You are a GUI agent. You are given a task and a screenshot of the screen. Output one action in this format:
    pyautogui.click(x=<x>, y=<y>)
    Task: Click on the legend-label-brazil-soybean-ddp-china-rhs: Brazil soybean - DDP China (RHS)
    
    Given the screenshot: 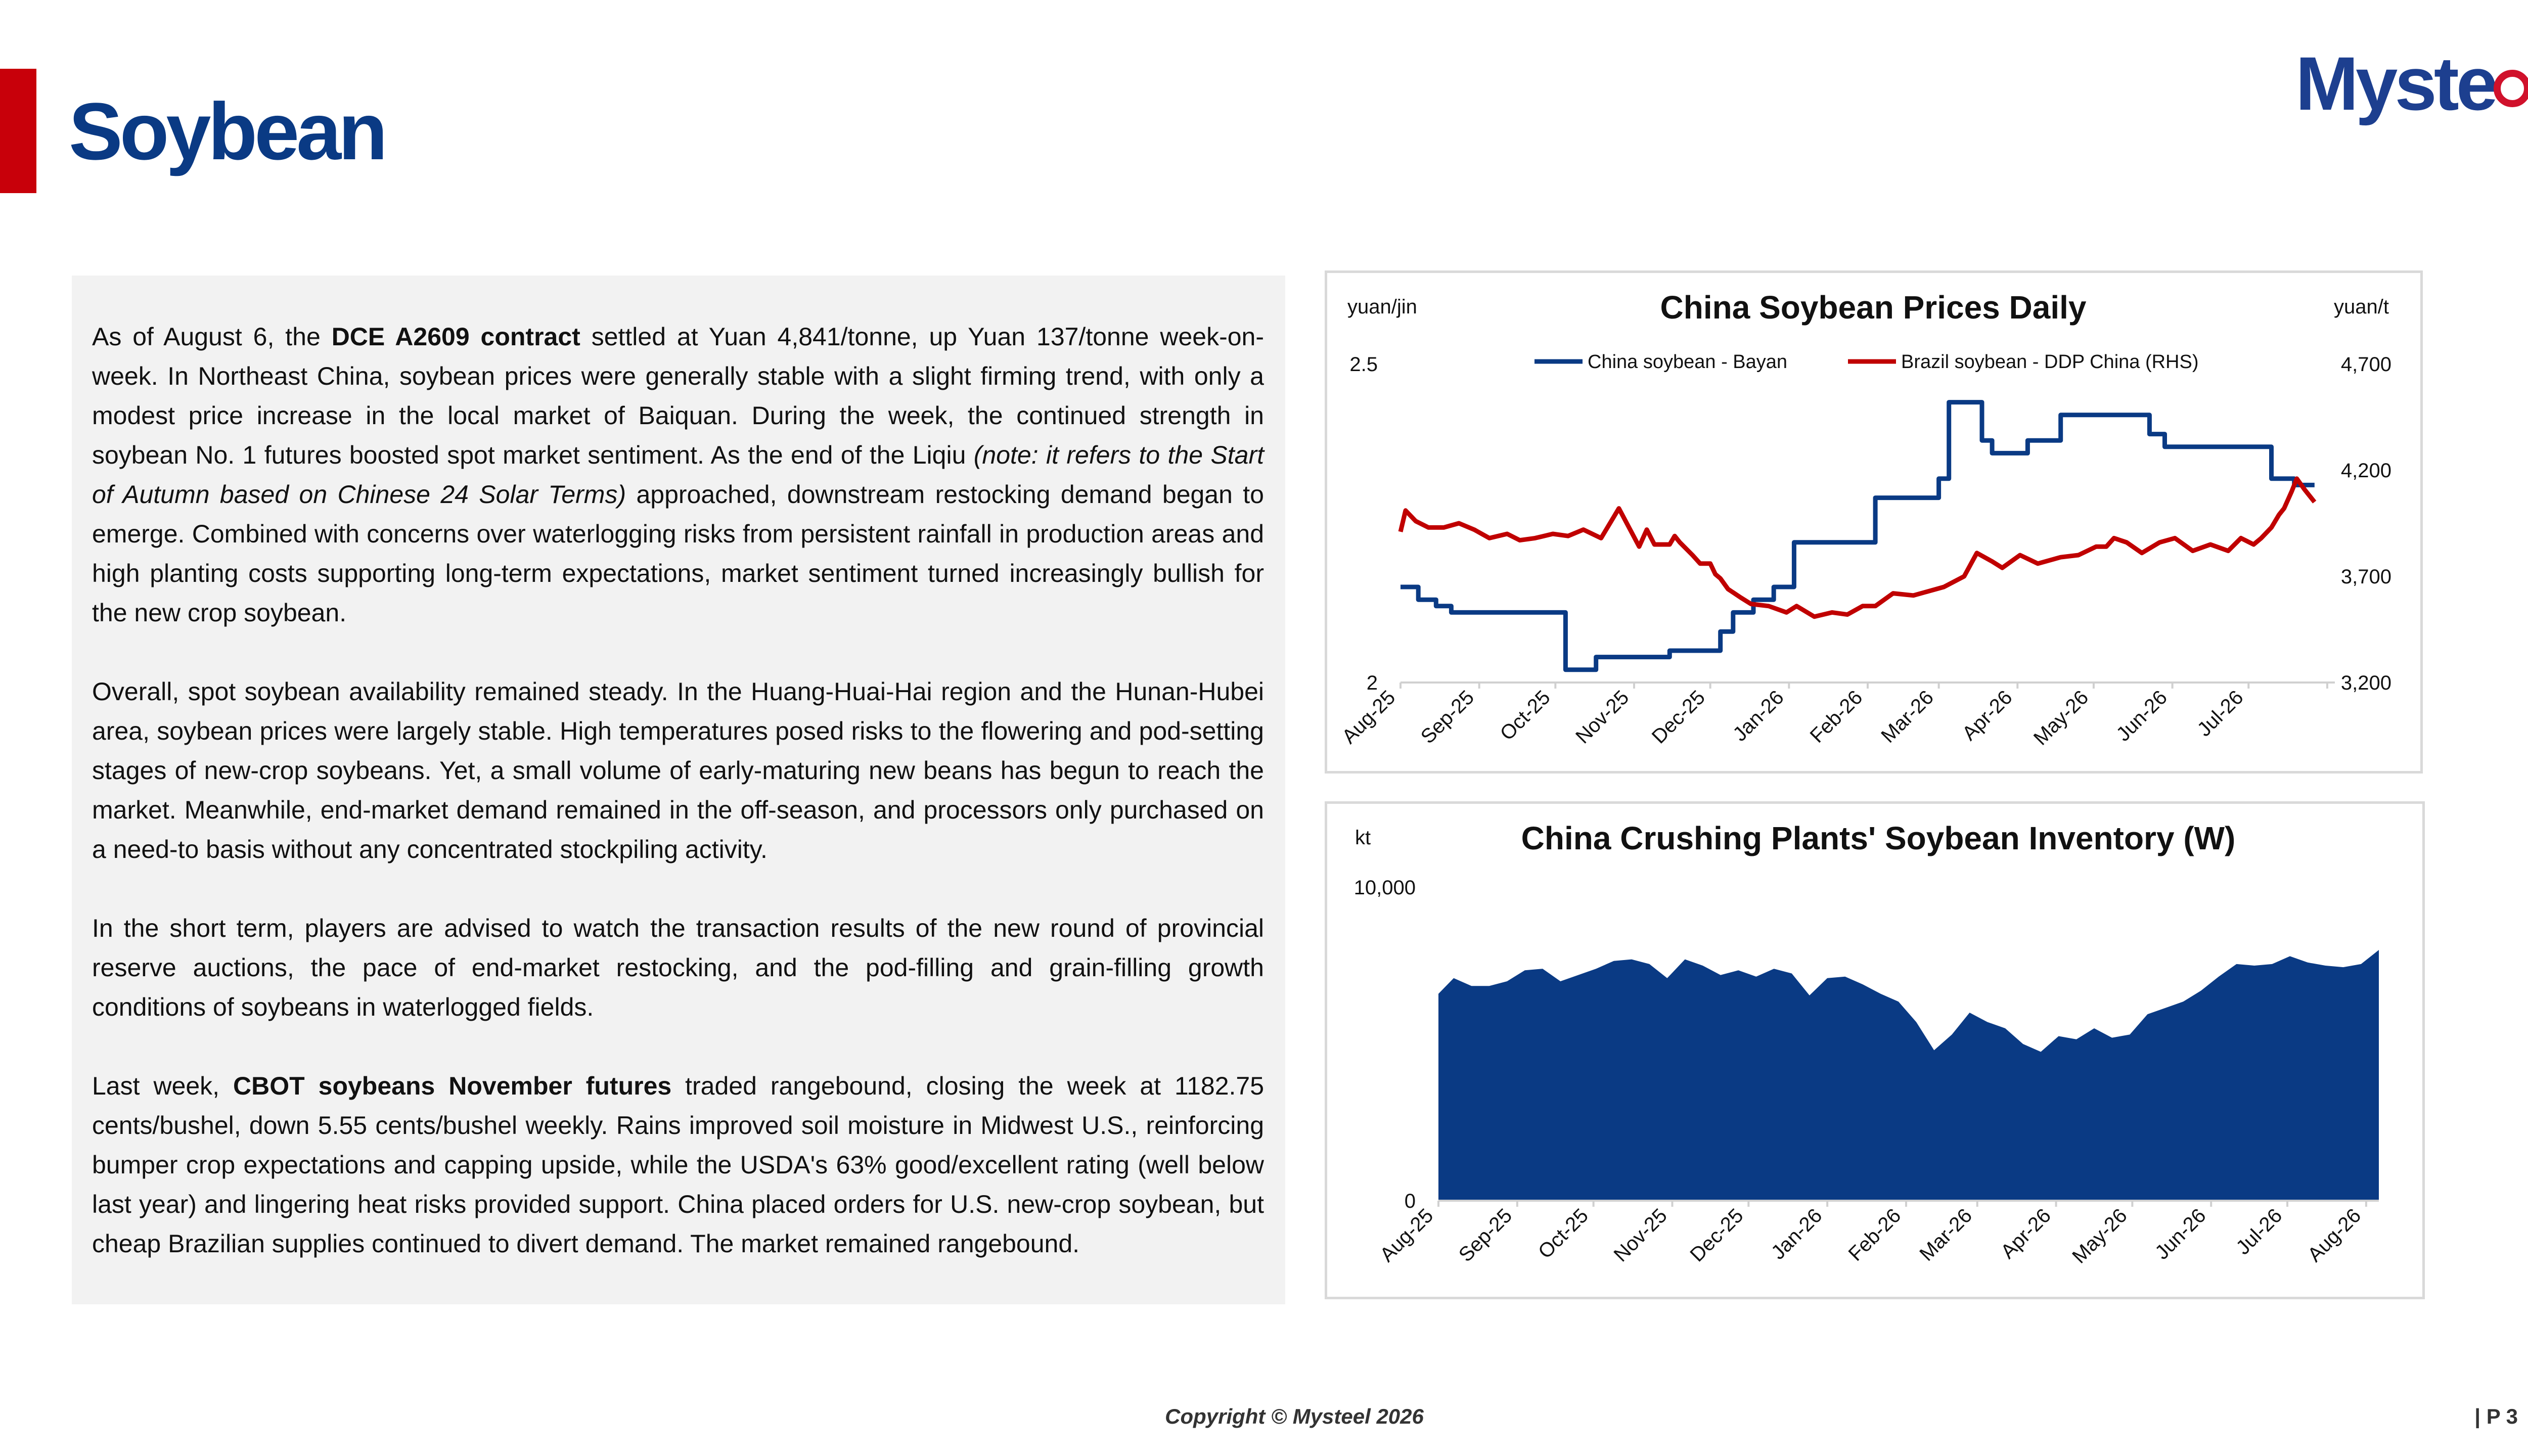 What is the action you would take?
    pyautogui.click(x=2050, y=362)
    